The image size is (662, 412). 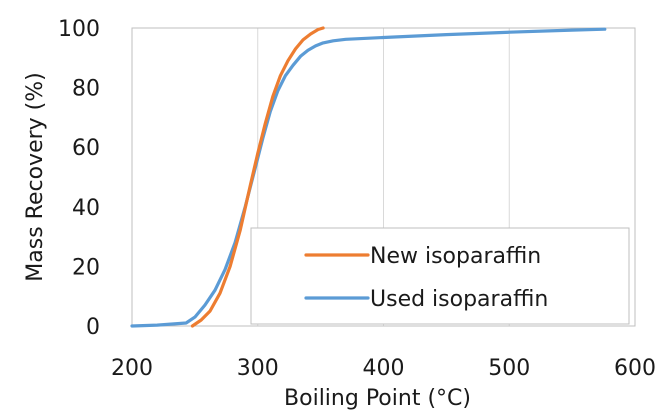 I want to click on x-tick-label: 200, so click(x=132, y=368).